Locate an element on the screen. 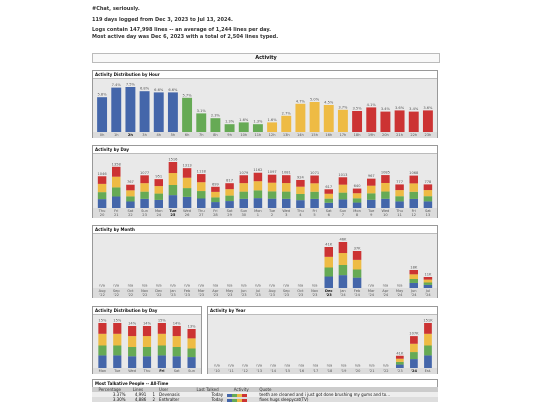 Image resolution: width=540 pixels, height=405 pixels. panel-title: Activity Distribution by Day is located at coordinates (147, 311).